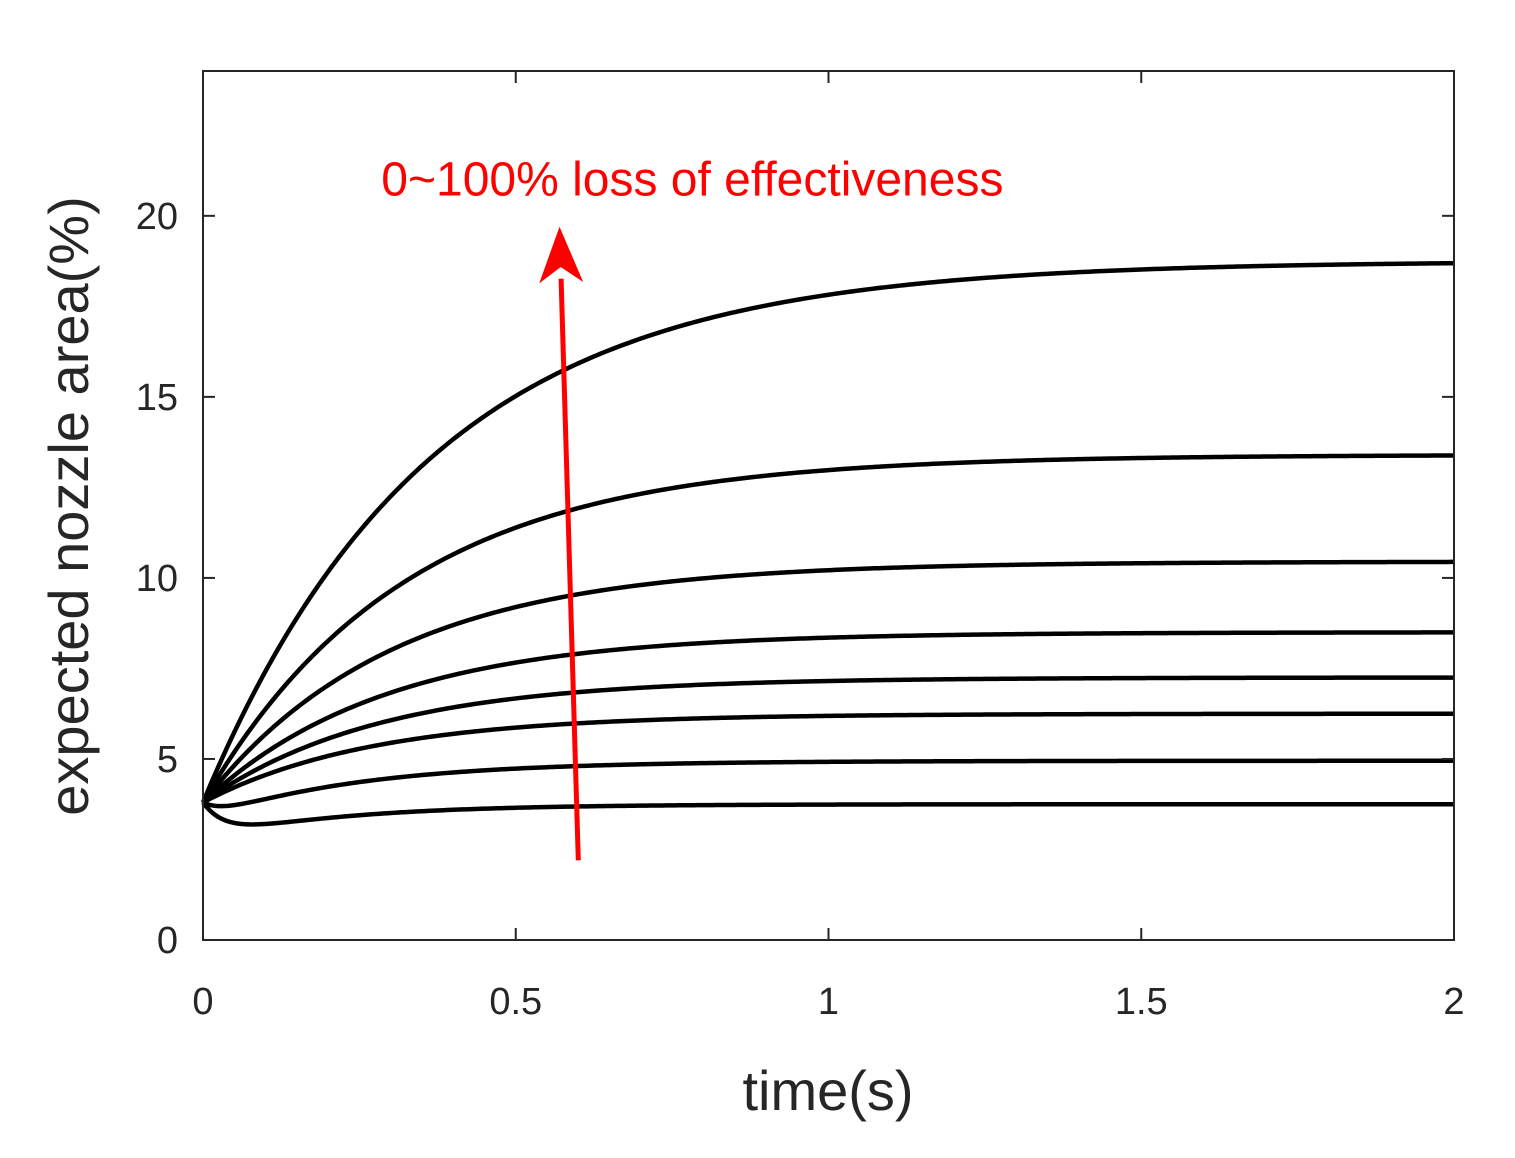 The image size is (1515, 1158). Describe the element at coordinates (828, 1002) in the screenshot. I see `x-tick-label-2: 1` at that location.